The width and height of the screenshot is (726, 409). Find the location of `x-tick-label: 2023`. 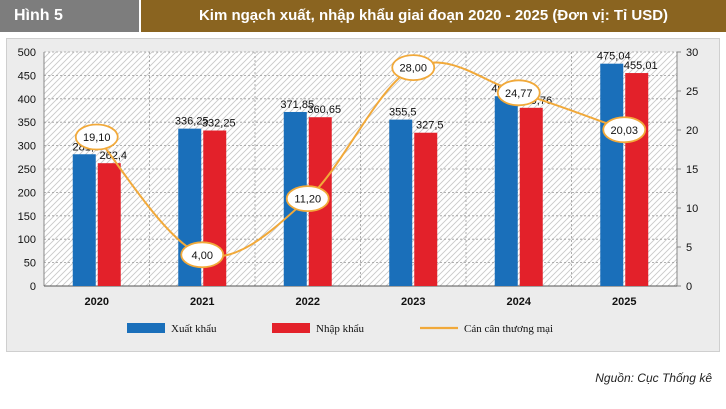

x-tick-label: 2023 is located at coordinates (413, 302).